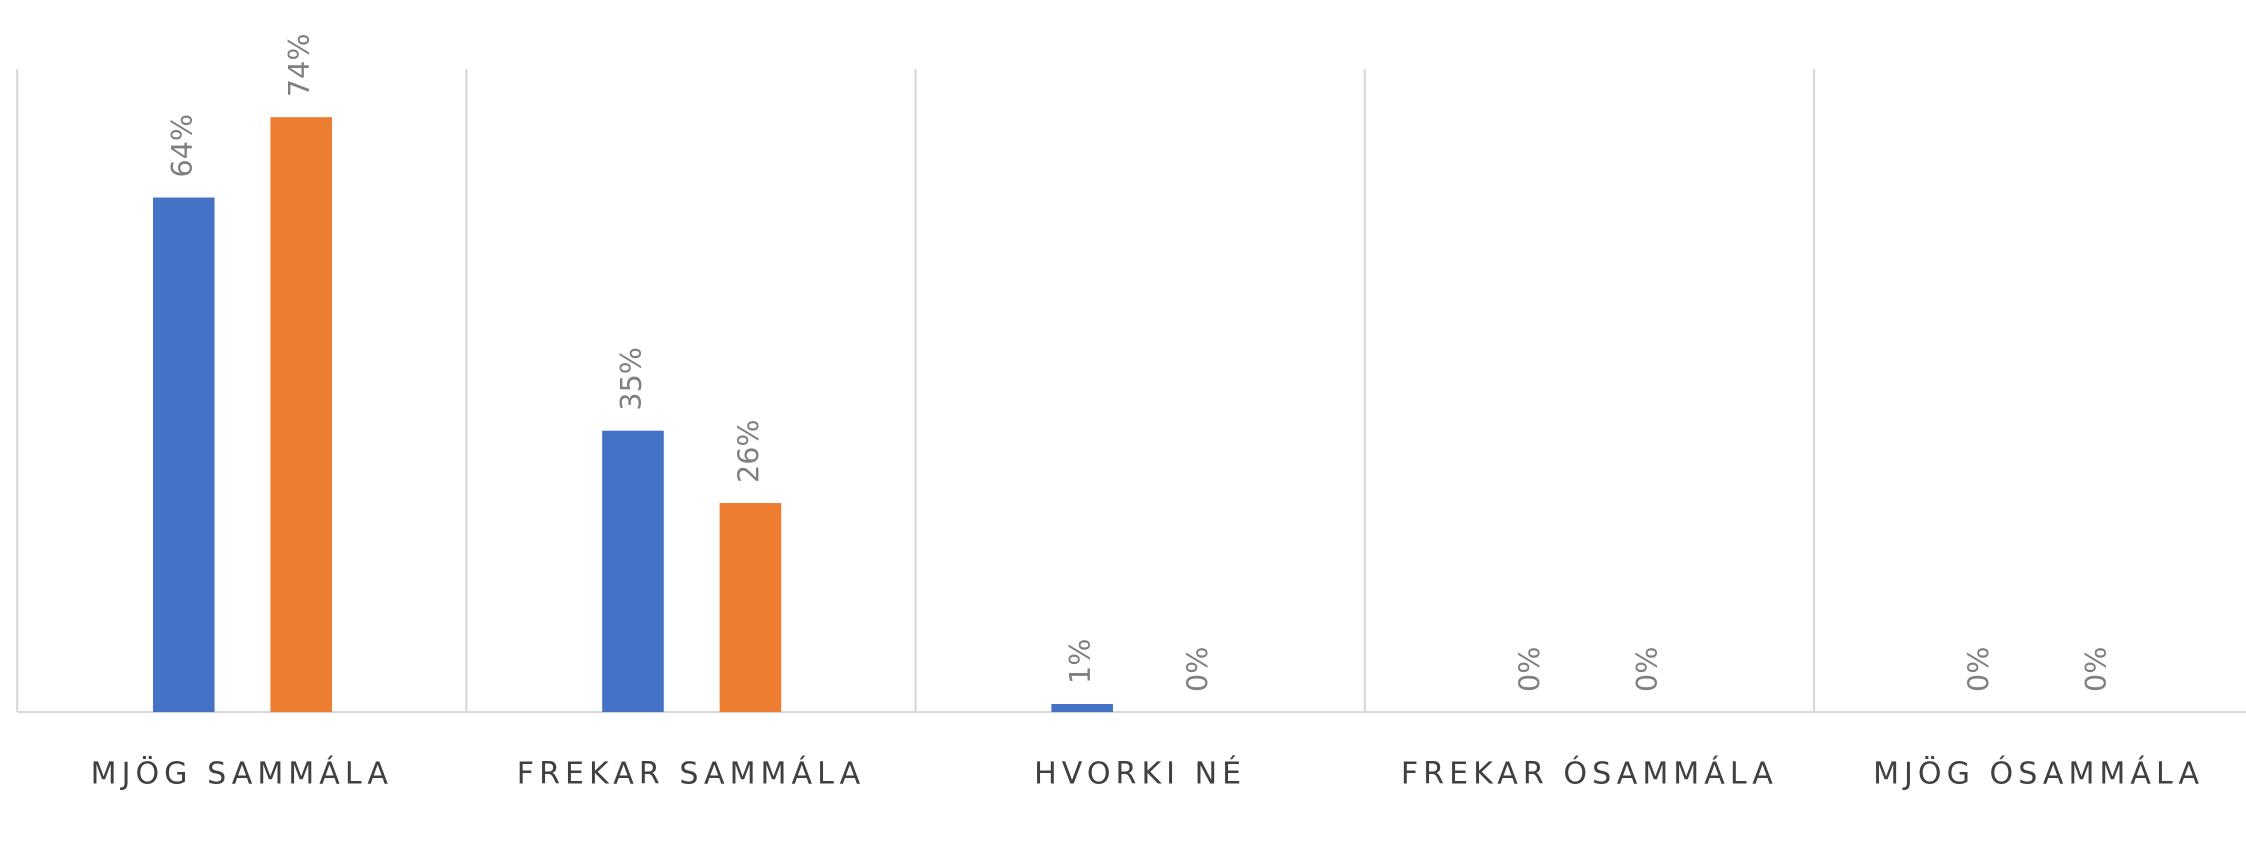  What do you see at coordinates (182, 146) in the screenshot?
I see `data-label: 64%` at bounding box center [182, 146].